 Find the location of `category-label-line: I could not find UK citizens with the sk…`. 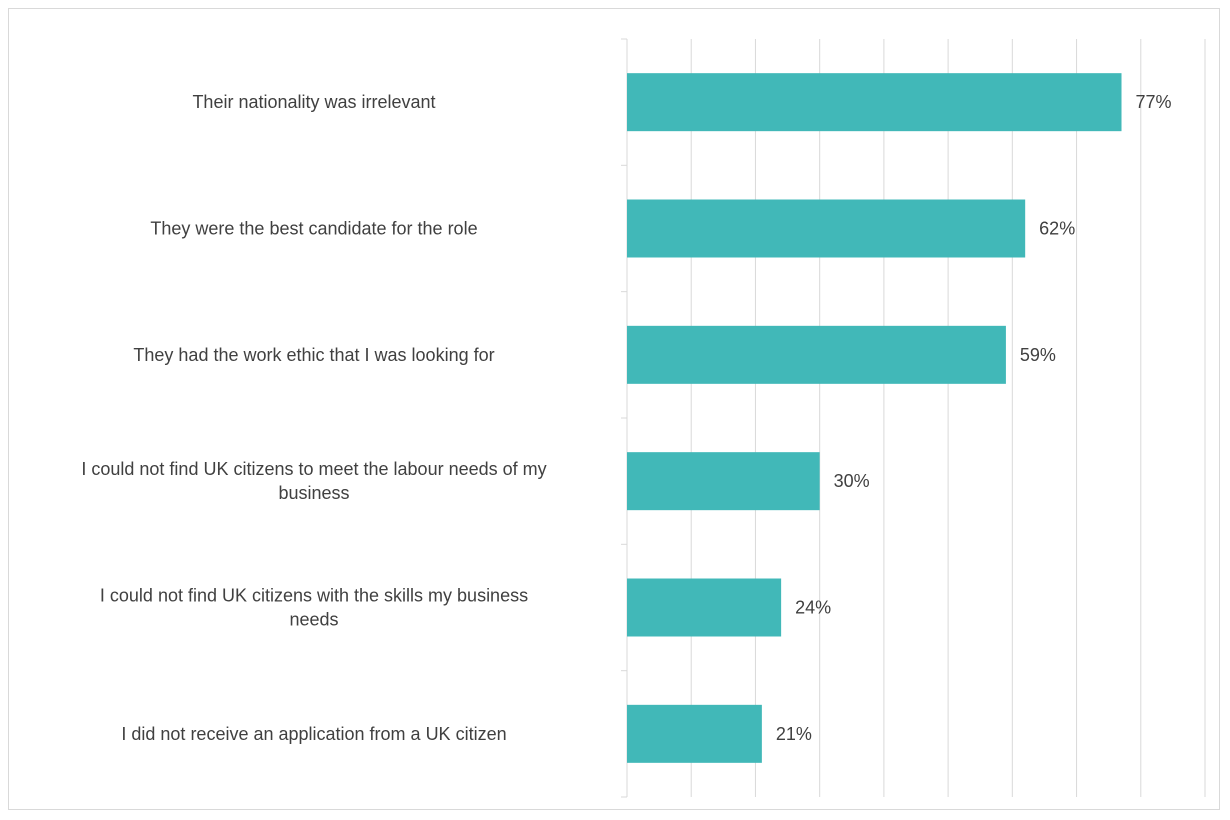

category-label-line: I could not find UK citizens with the sk… is located at coordinates (314, 596).